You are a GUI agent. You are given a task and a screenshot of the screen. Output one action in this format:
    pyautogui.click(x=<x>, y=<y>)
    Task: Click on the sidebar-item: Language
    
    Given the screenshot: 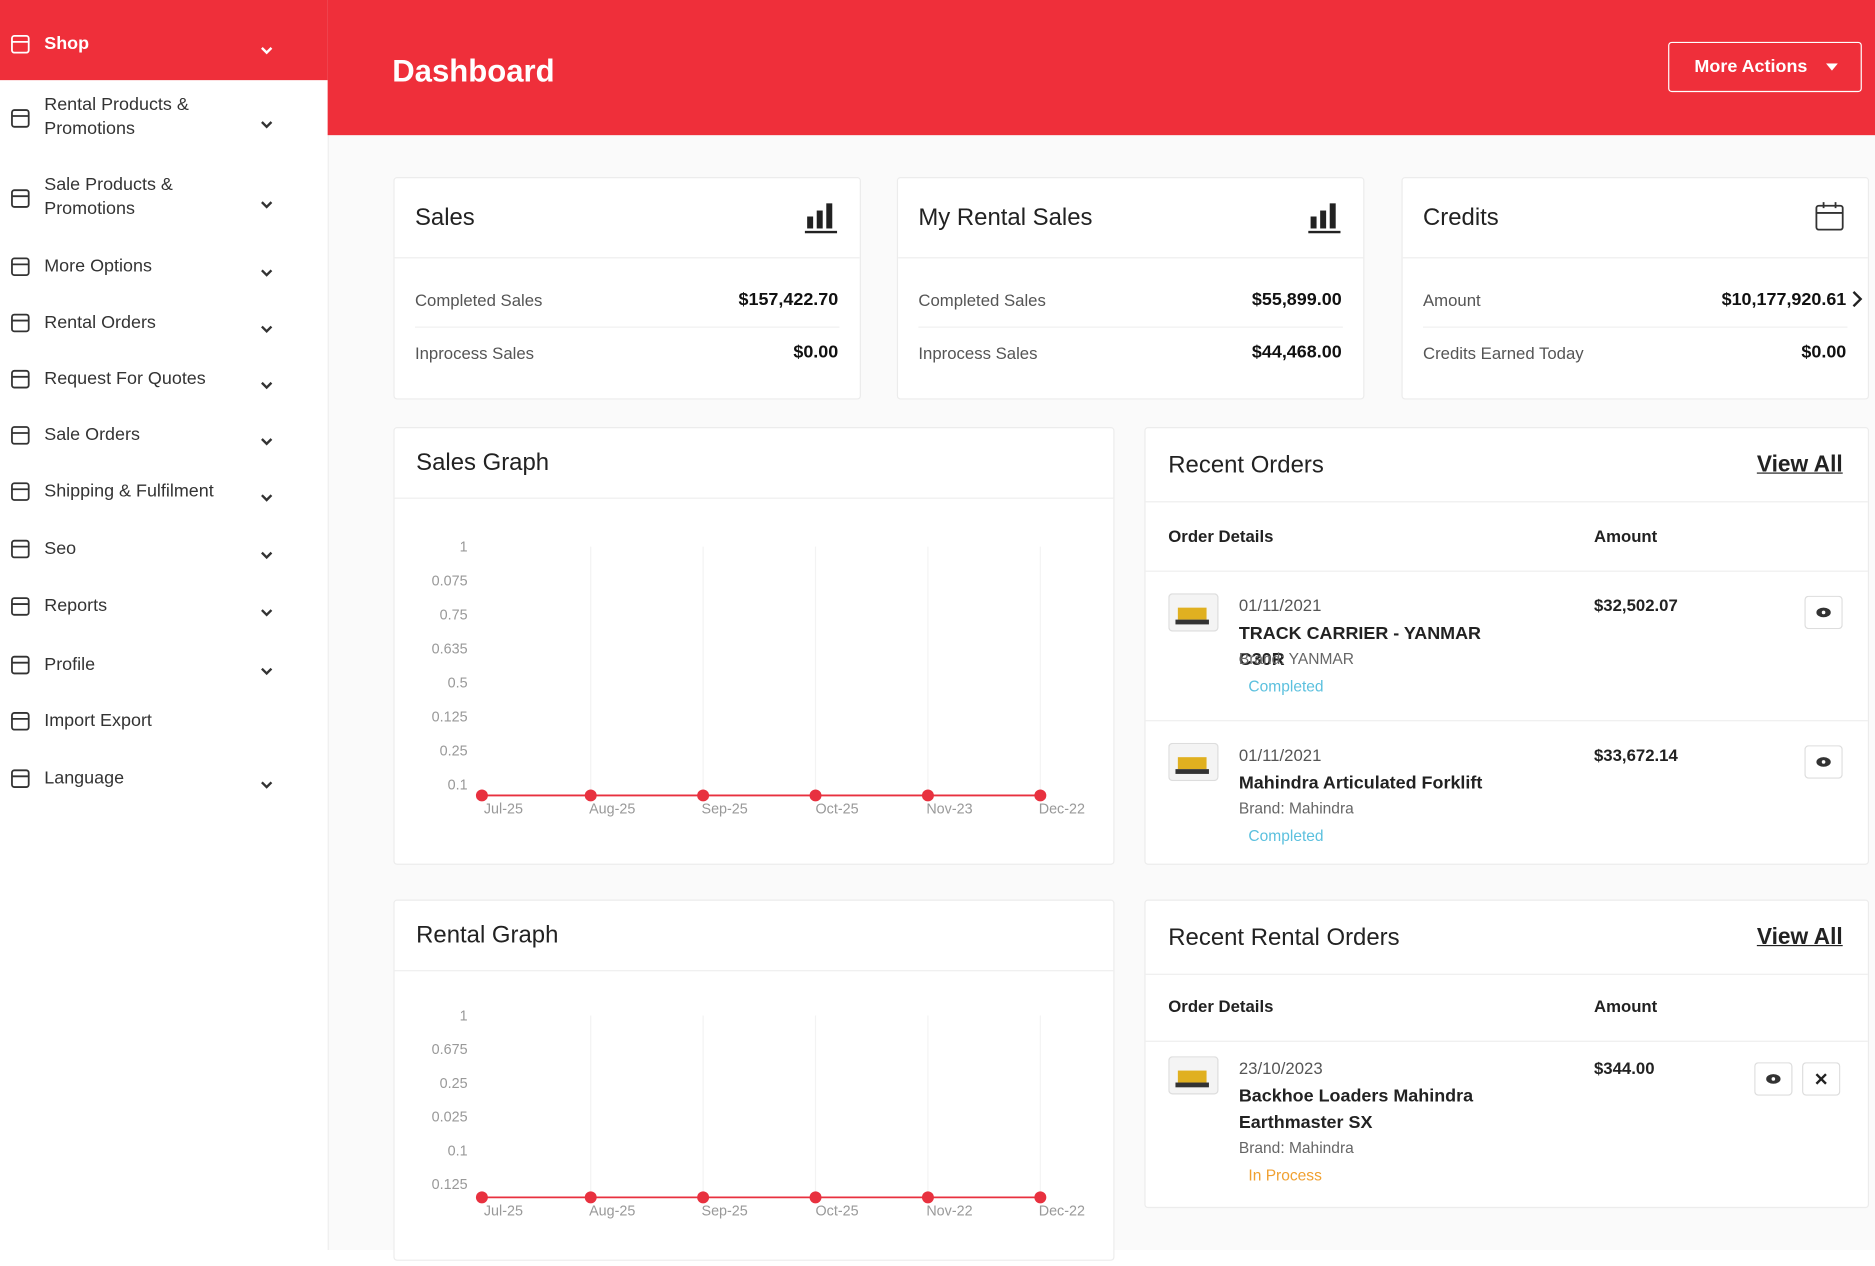 What is the action you would take?
    pyautogui.click(x=164, y=778)
    